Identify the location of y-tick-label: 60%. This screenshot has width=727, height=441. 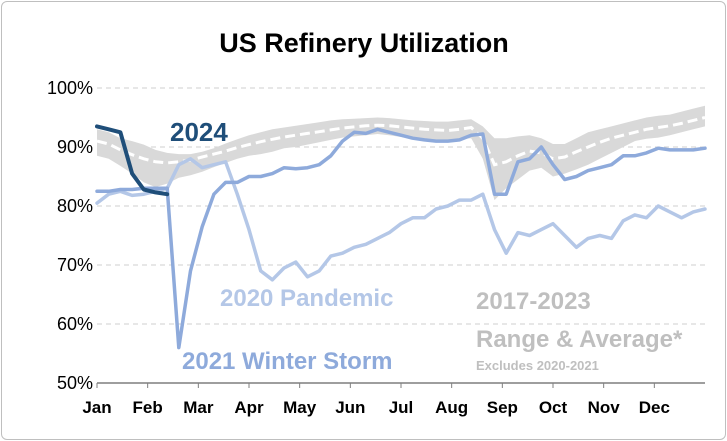
(75, 324).